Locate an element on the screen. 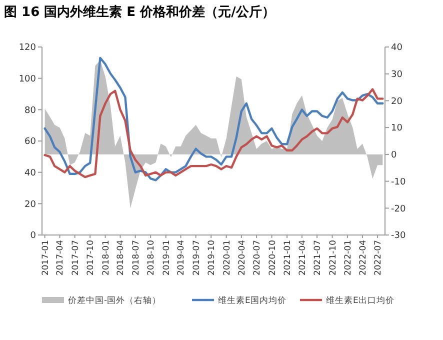 The width and height of the screenshot is (443, 340). x-tick-label: 2019-10 is located at coordinates (212, 258).